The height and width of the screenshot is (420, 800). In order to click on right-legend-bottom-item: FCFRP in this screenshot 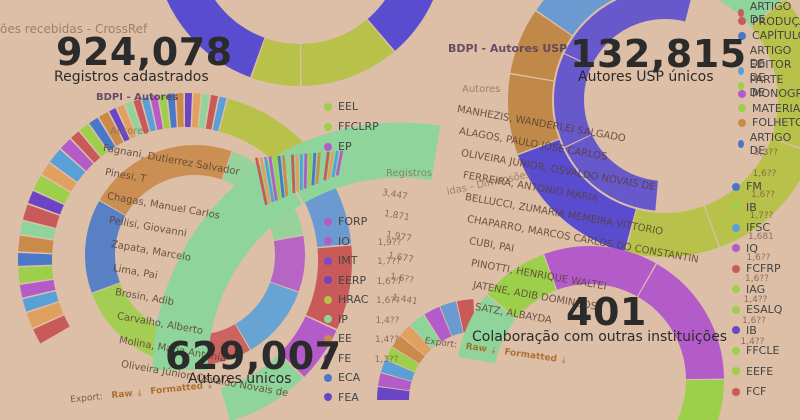, I will do `click(756, 268)`.